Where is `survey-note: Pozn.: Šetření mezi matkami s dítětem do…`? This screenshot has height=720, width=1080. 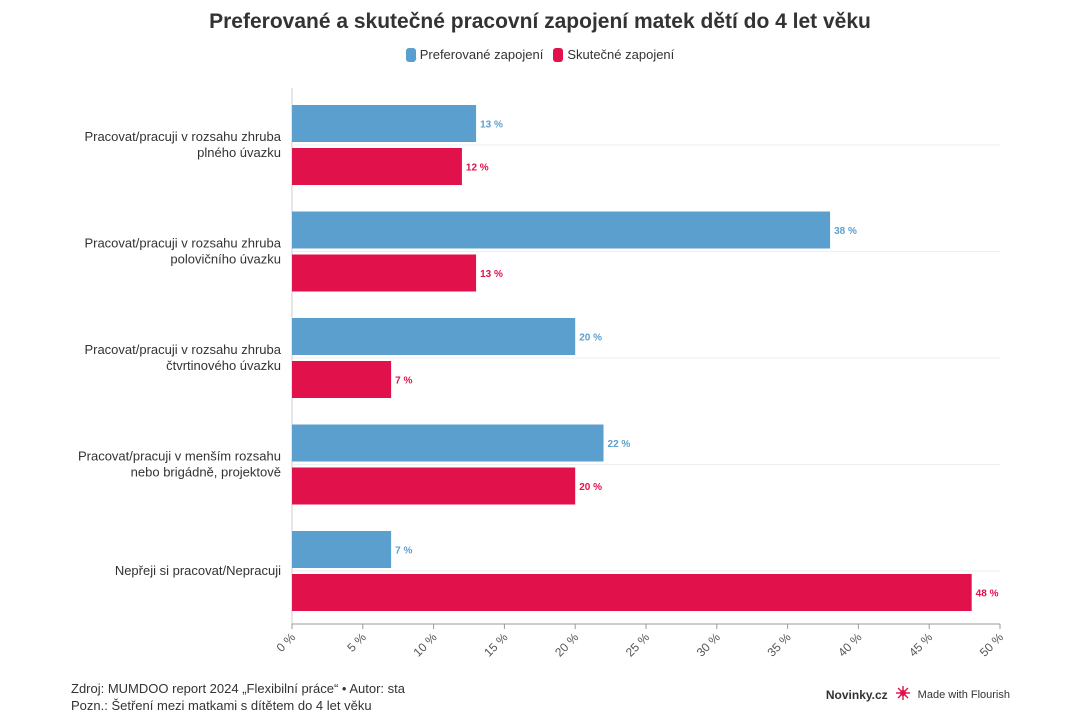
survey-note: Pozn.: Šetření mezi matkami s dítětem do… is located at coordinates (221, 705).